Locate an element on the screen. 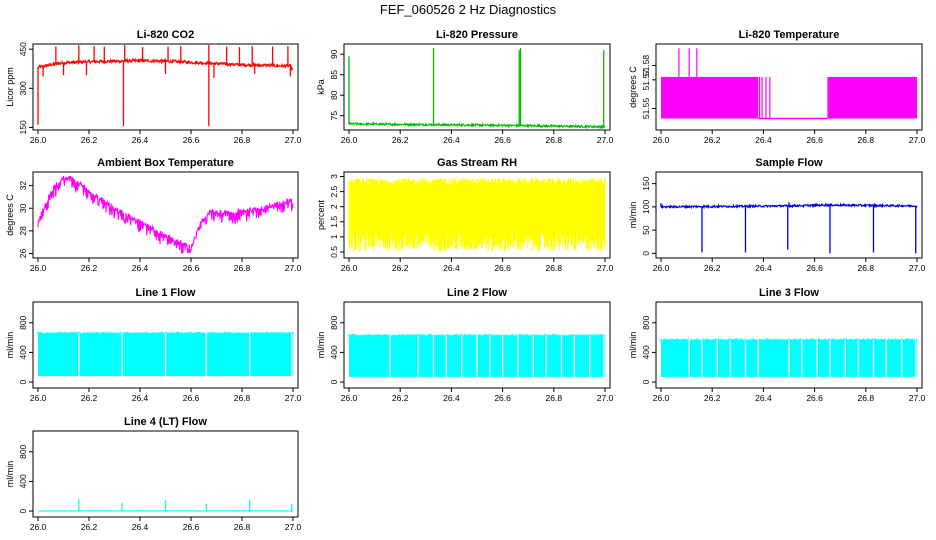 The image size is (936, 540). panel-title: Line 3 Flow is located at coordinates (789, 293).